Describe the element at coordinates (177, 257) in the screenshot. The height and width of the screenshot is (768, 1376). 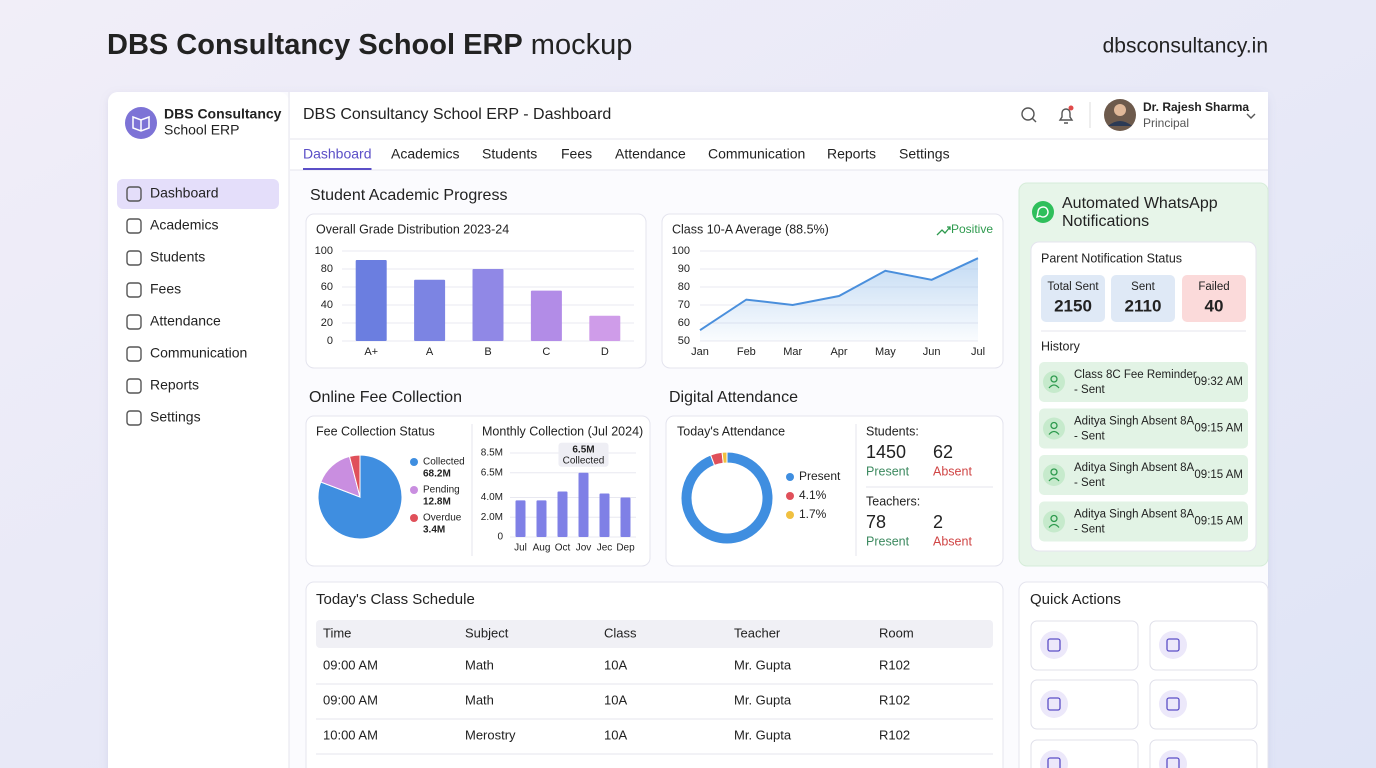
I see `nav-item: Students` at that location.